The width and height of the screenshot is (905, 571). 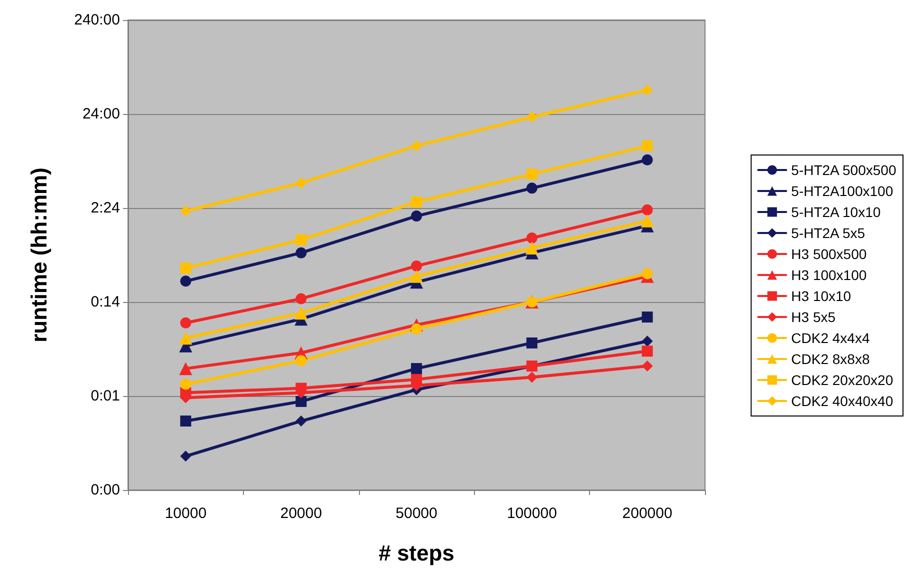 I want to click on y-tick-label: 0:14, so click(x=105, y=302).